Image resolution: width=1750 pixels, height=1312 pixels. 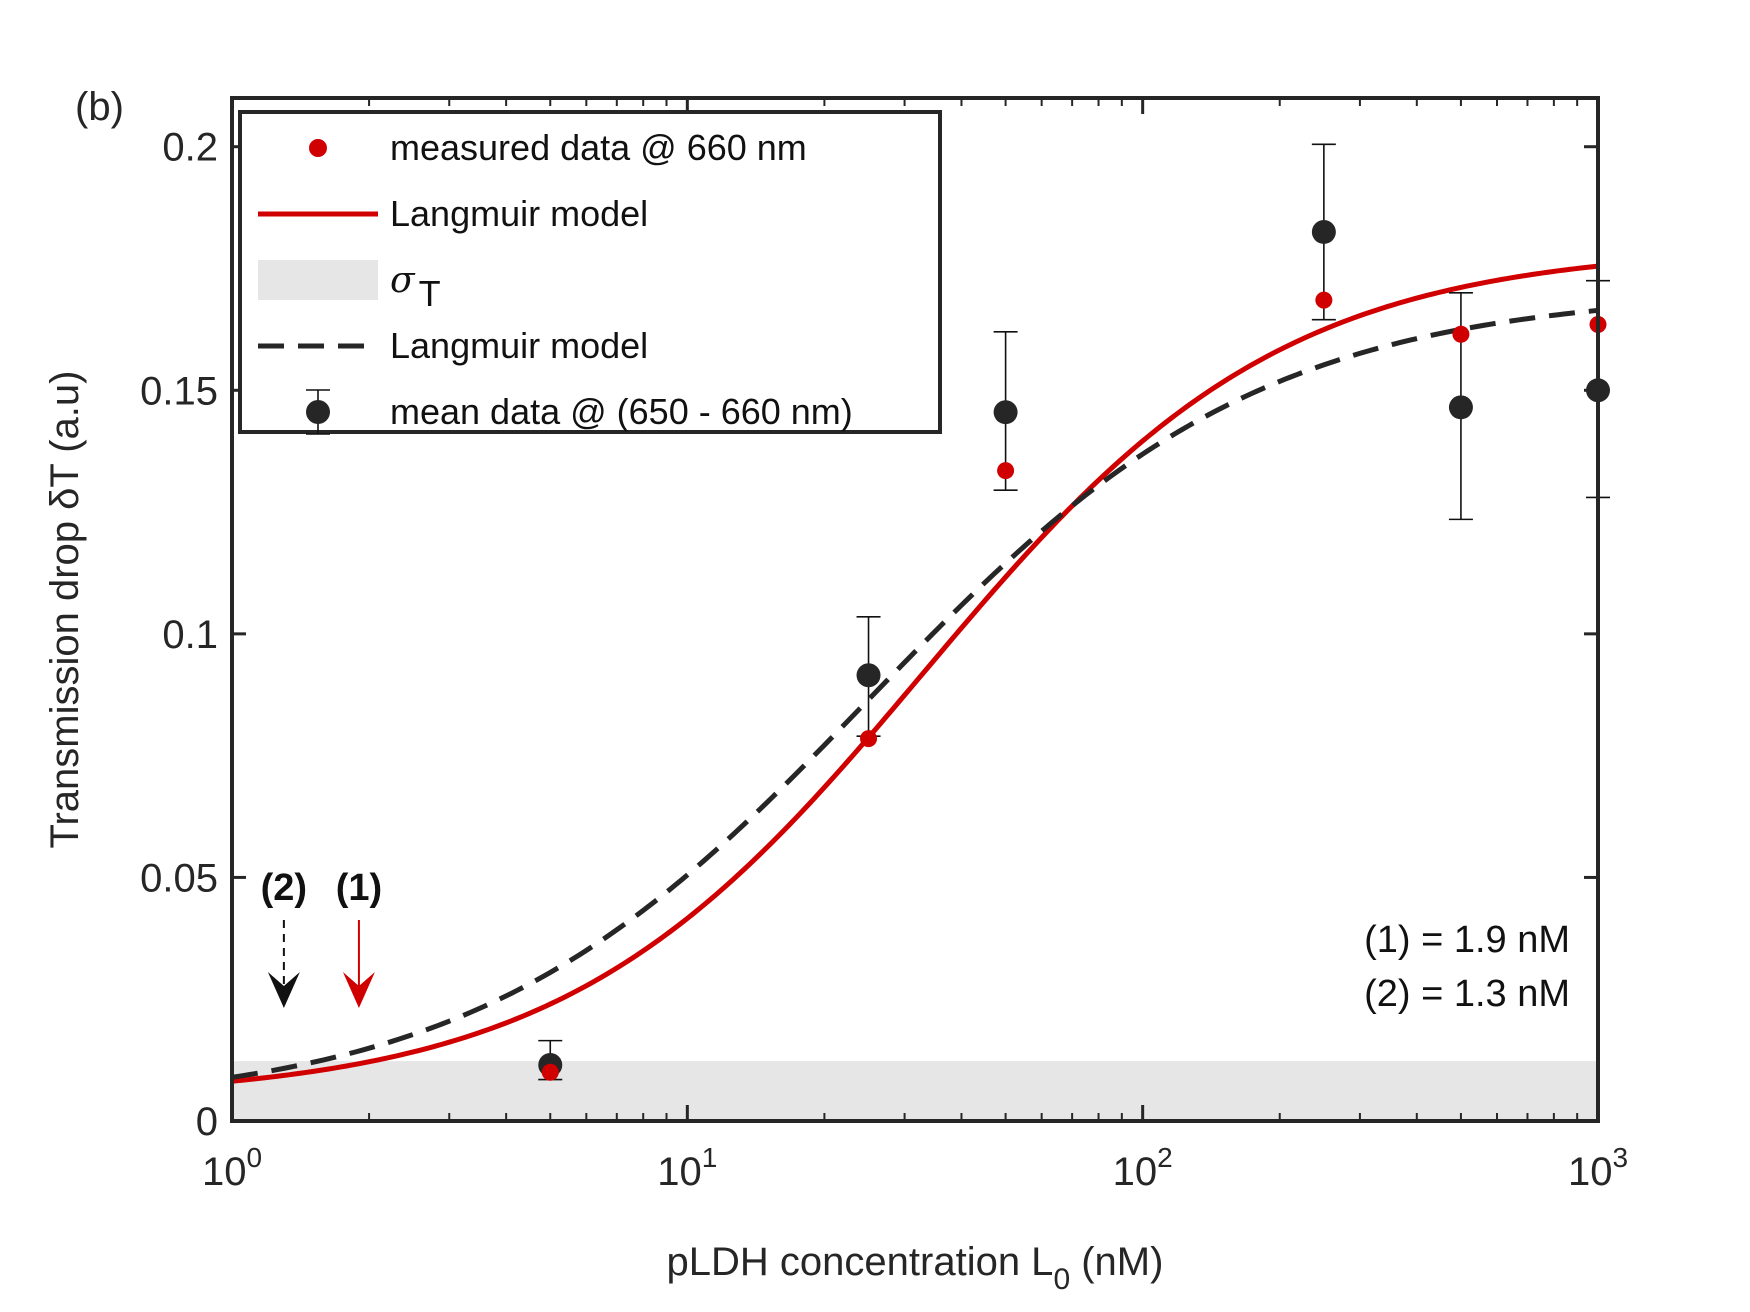 I want to click on y-tick-label: 0.1, so click(x=190, y=635).